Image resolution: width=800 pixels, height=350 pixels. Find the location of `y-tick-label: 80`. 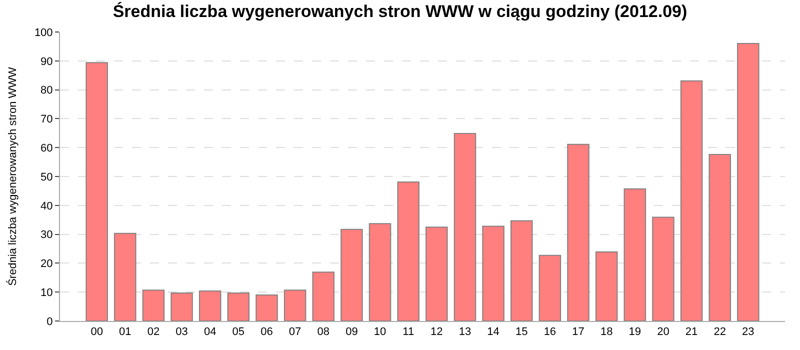

y-tick-label: 80 is located at coordinates (46, 90).